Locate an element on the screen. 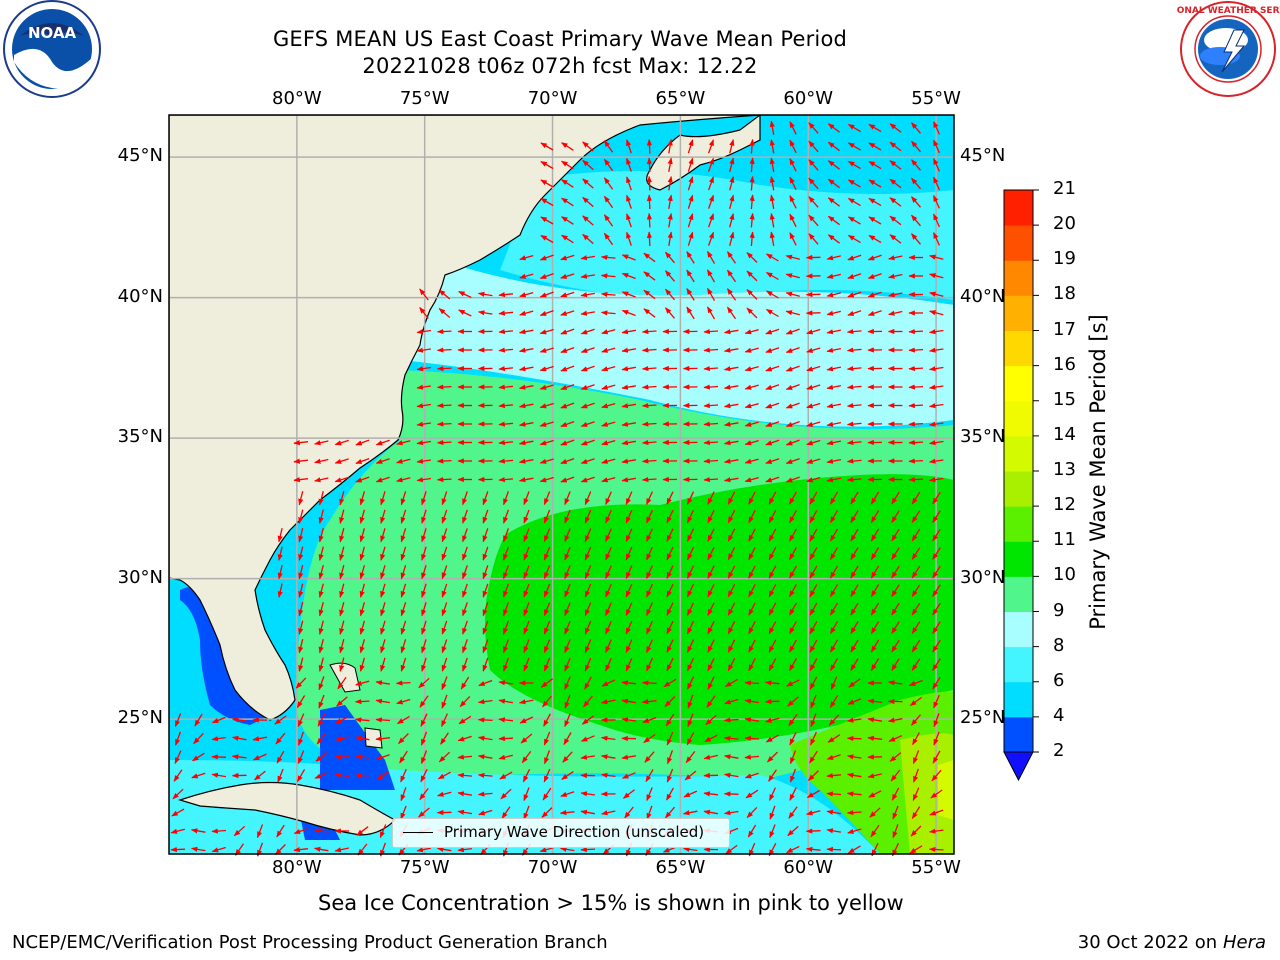 The height and width of the screenshot is (960, 1280). lon-label-top: 55°W is located at coordinates (936, 98).